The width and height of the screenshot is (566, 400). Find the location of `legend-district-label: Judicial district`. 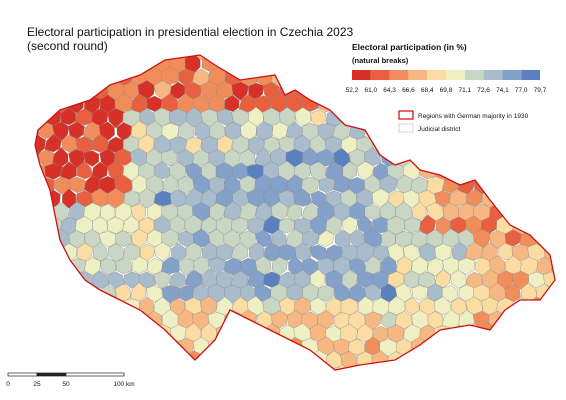

legend-district-label: Judicial district is located at coordinates (439, 129).